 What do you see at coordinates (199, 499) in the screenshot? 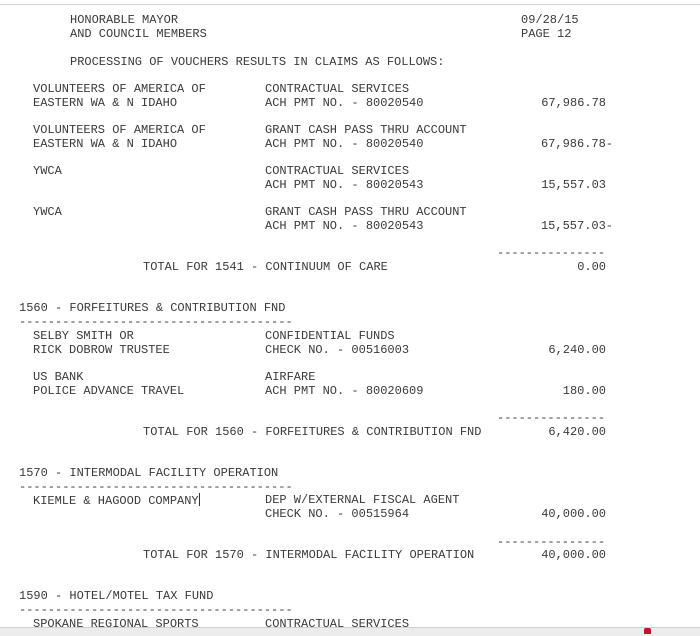
I see `text-cursor` at bounding box center [199, 499].